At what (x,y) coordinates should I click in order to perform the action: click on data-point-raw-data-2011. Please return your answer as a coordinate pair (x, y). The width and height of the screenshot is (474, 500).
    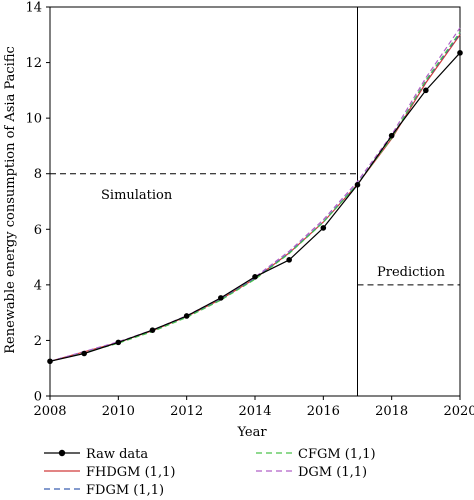
    Looking at the image, I should click on (152, 330).